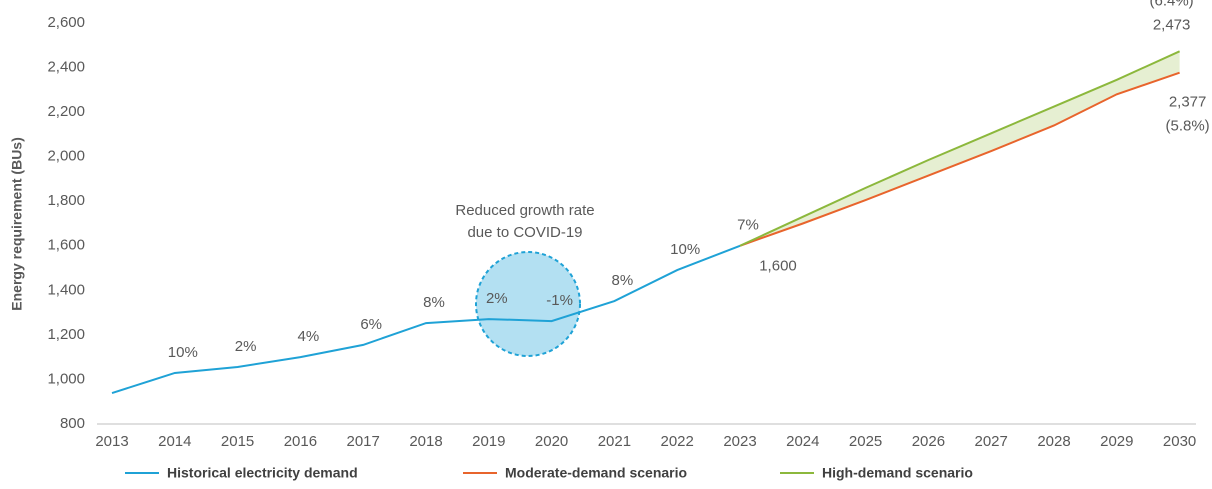 The width and height of the screenshot is (1212, 489). What do you see at coordinates (748, 225) in the screenshot?
I see `growth-label: 7%` at bounding box center [748, 225].